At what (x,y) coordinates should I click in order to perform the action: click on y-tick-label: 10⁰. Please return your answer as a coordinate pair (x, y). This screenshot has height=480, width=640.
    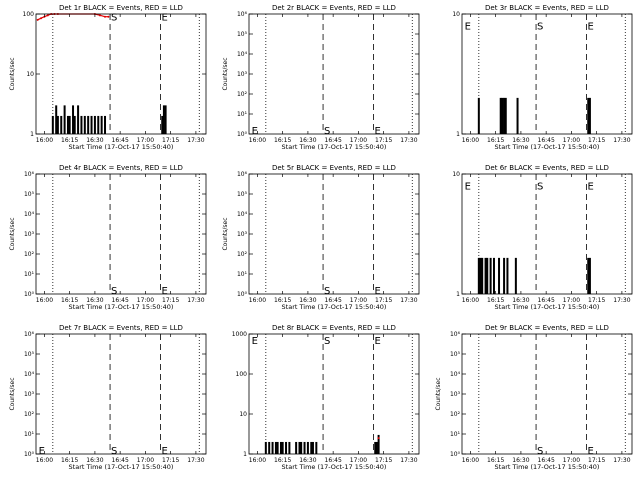
    Looking at the image, I should click on (29, 454).